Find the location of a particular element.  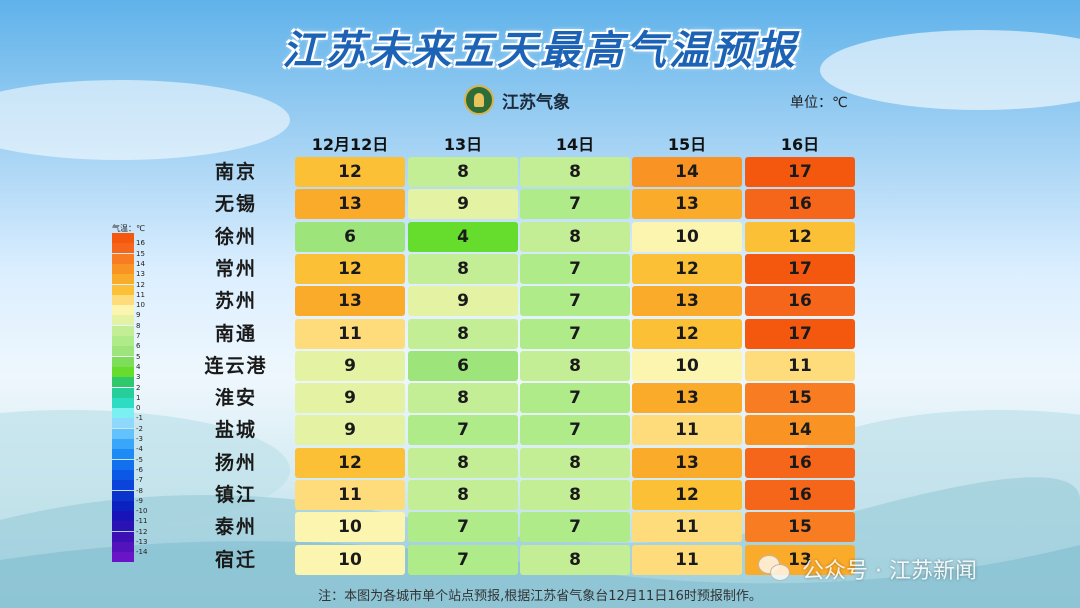

legend-label: 10 is located at coordinates (140, 305).